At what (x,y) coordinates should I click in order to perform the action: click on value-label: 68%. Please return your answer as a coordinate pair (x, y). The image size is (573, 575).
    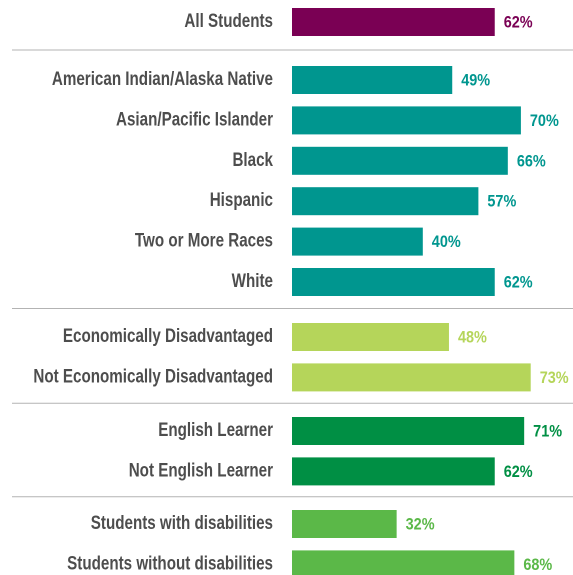
    Looking at the image, I should click on (537, 565).